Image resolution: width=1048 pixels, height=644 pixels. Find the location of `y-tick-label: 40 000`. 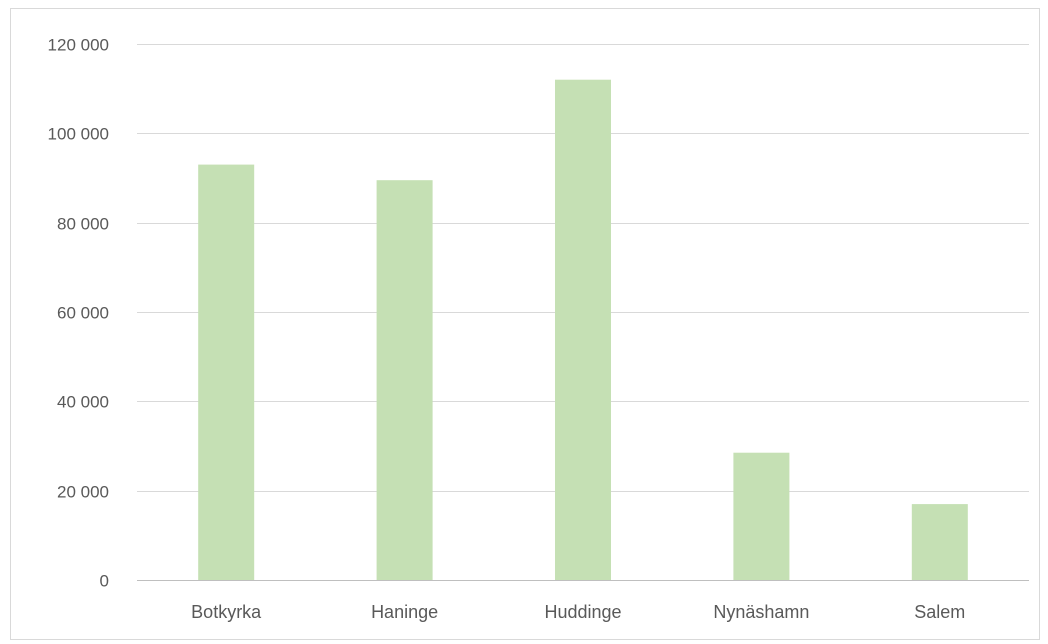

y-tick-label: 40 000 is located at coordinates (83, 402).